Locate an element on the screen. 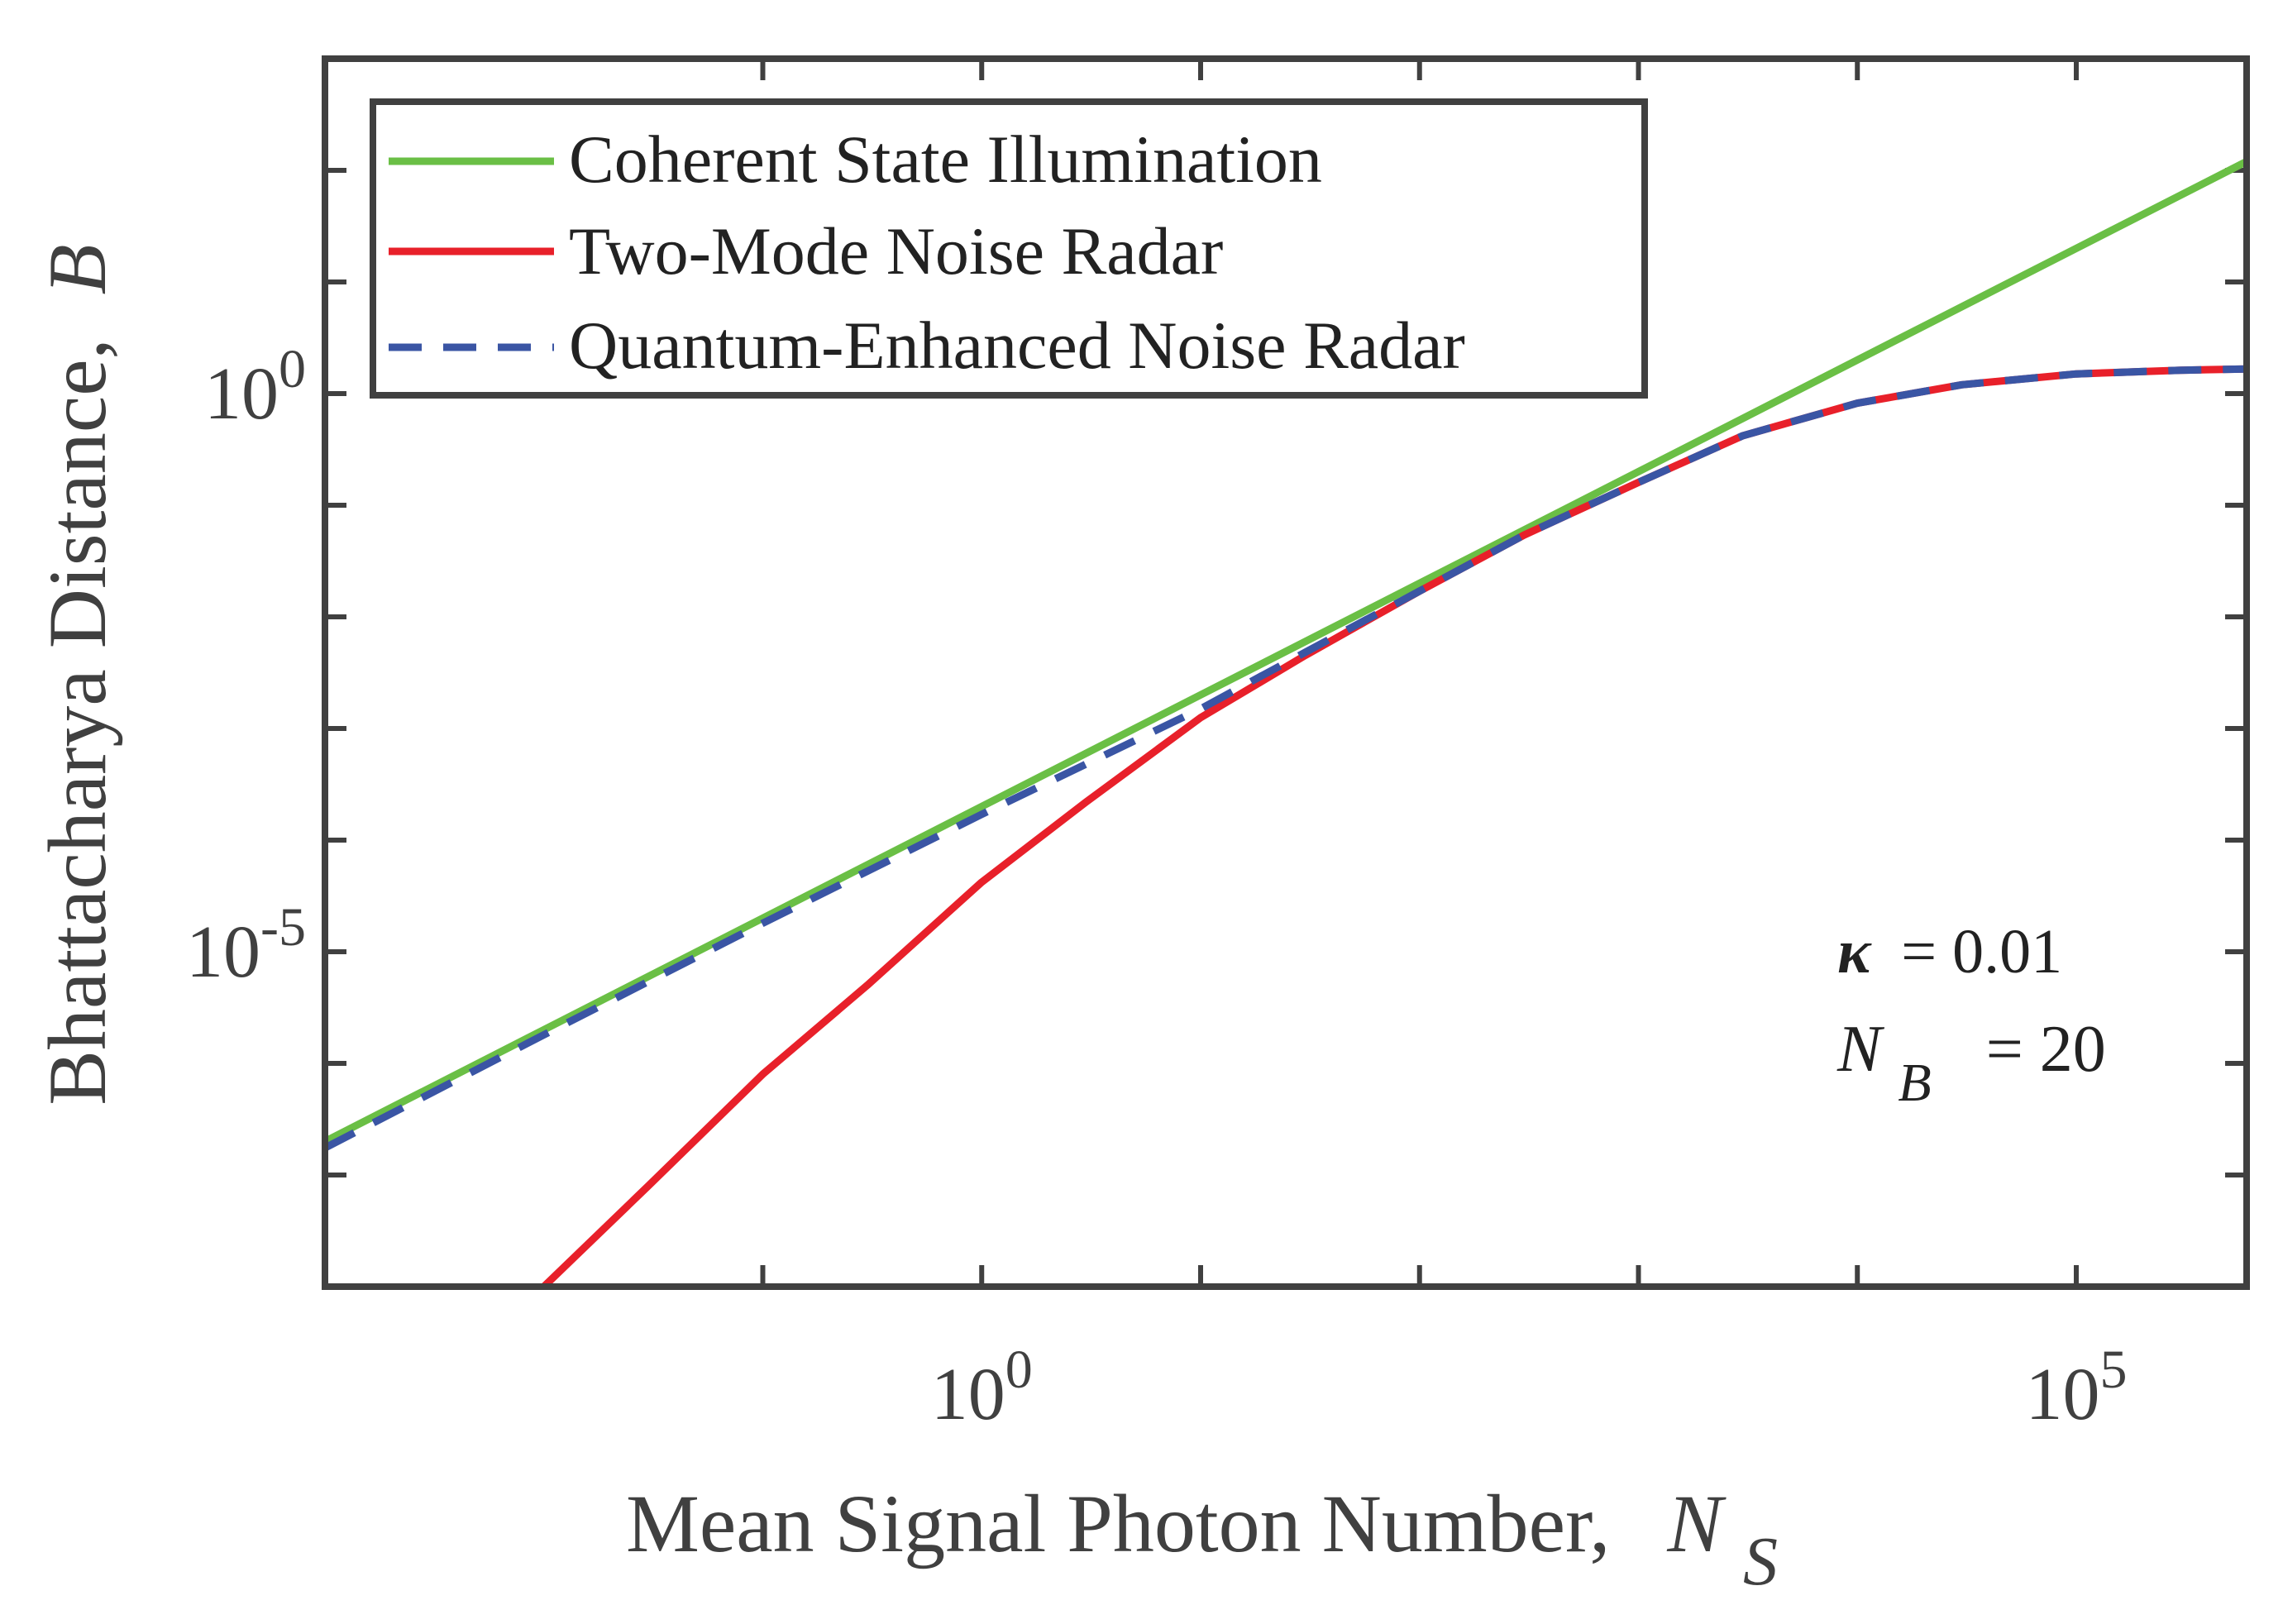  legend-label-quantum-enhanced: Quantum-Enhanced Noise Radar is located at coordinates (1017, 345).